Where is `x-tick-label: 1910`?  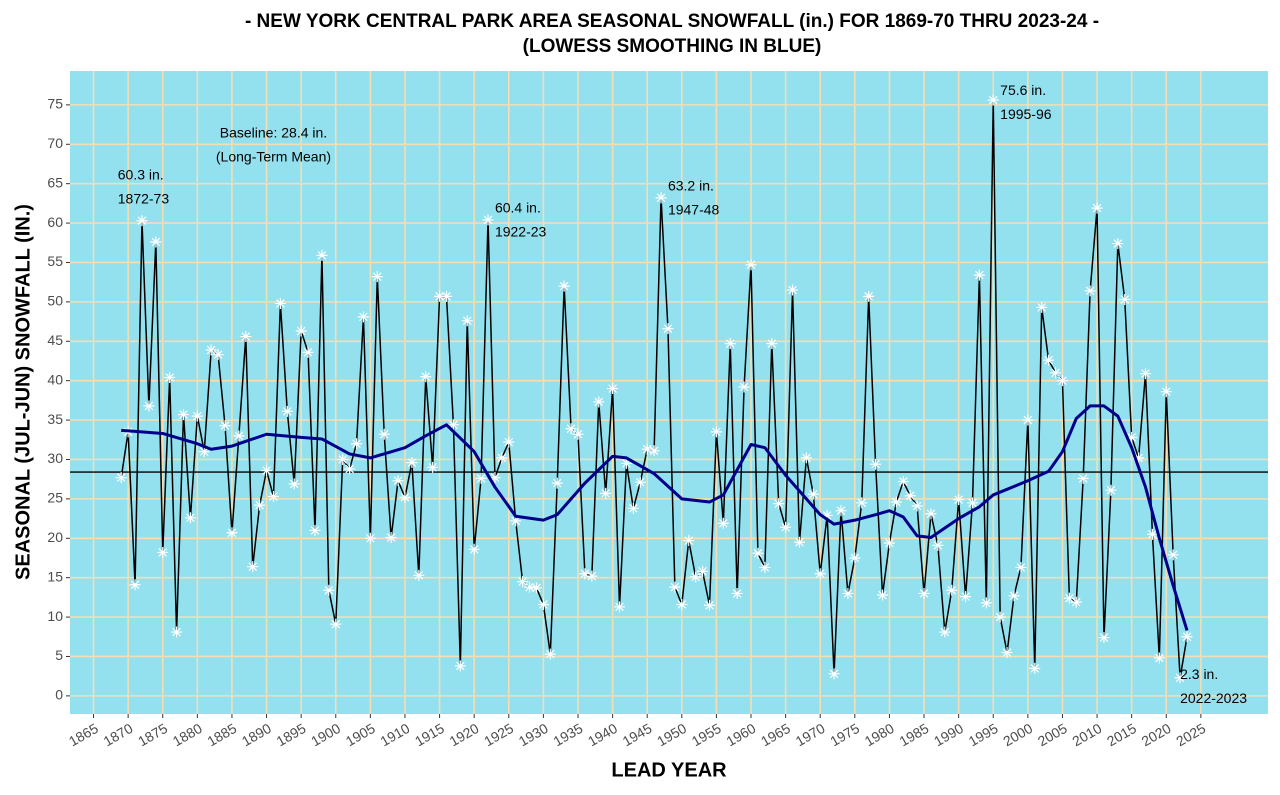 x-tick-label: 1910 is located at coordinates (394, 735).